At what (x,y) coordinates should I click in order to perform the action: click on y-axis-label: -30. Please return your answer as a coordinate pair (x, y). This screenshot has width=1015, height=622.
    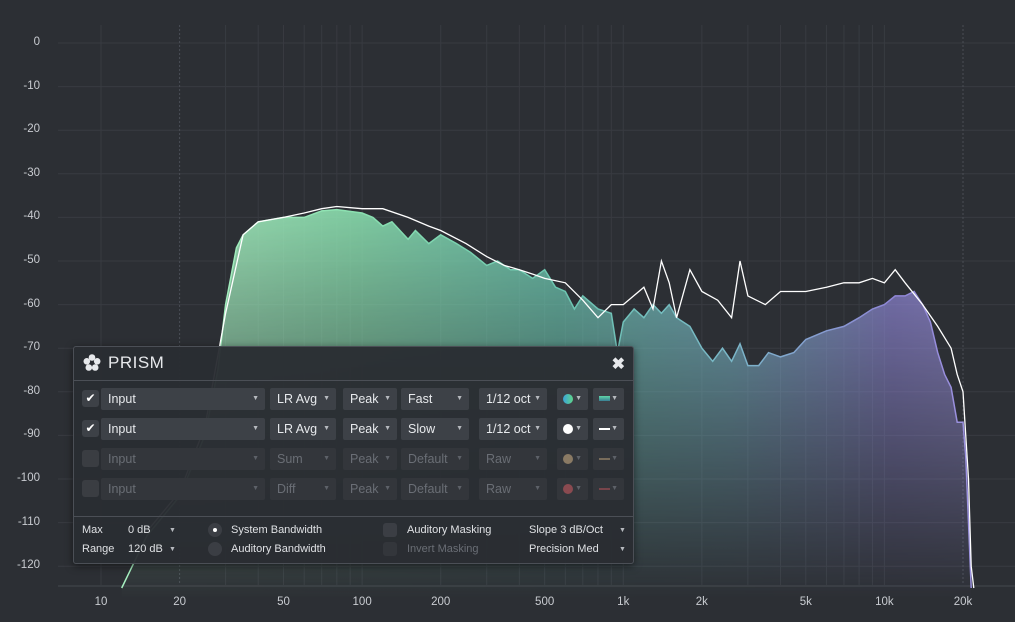
    Looking at the image, I should click on (31, 172).